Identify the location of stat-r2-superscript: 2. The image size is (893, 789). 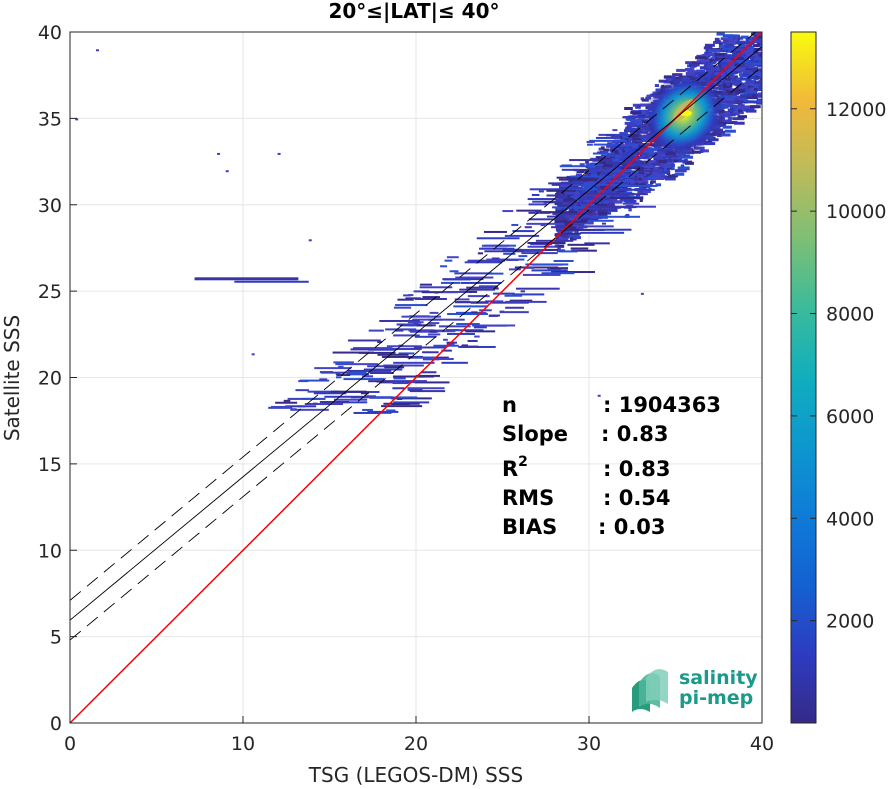
(523, 462).